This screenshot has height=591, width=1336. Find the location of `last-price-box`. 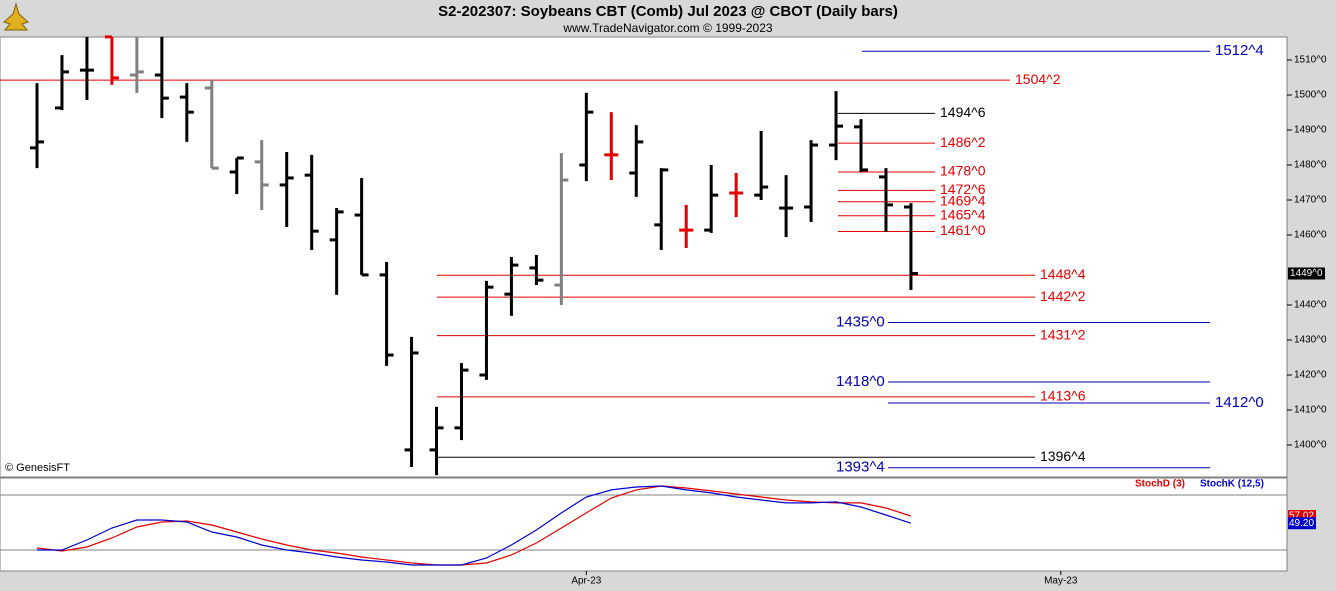

last-price-box is located at coordinates (1306, 273).